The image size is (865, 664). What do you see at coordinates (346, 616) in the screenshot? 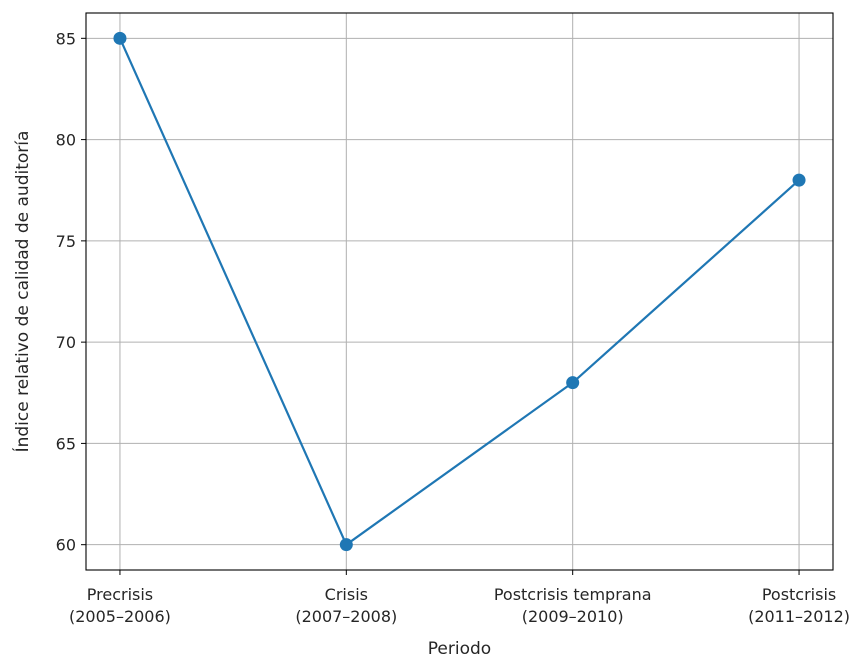
I see `x-tick-label: (2007–2008)` at bounding box center [346, 616].